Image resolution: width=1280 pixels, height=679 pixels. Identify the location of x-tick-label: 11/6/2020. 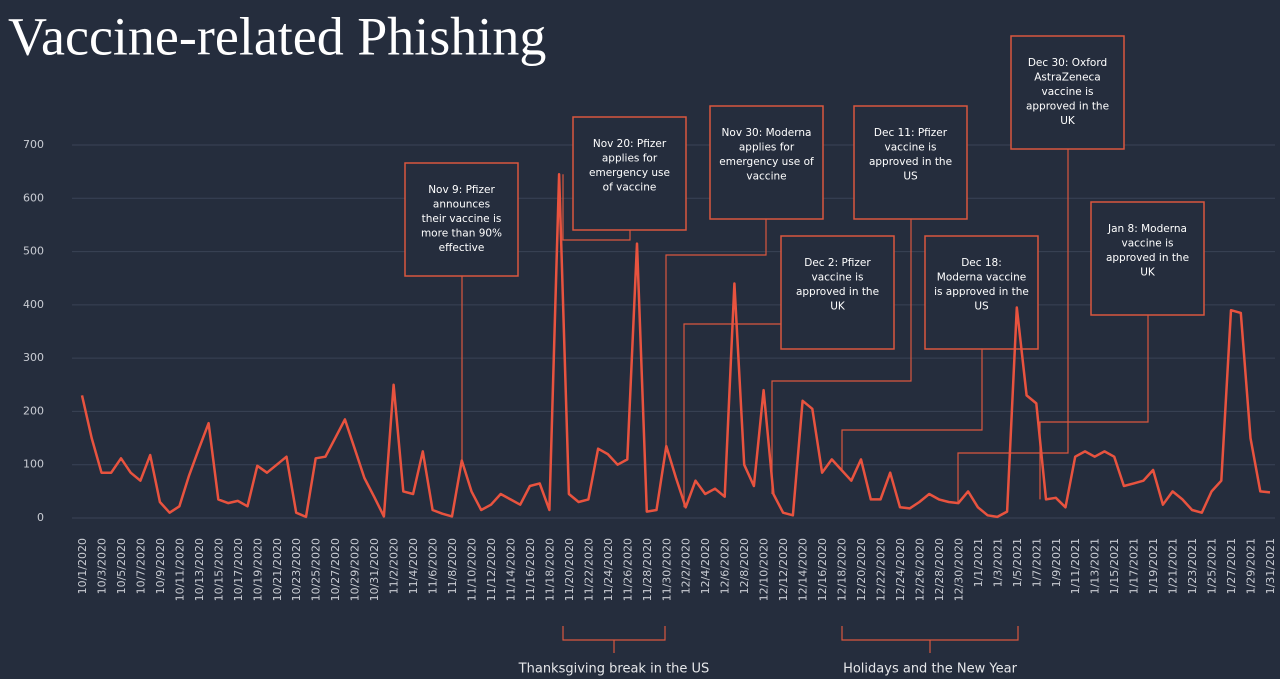
(433, 566).